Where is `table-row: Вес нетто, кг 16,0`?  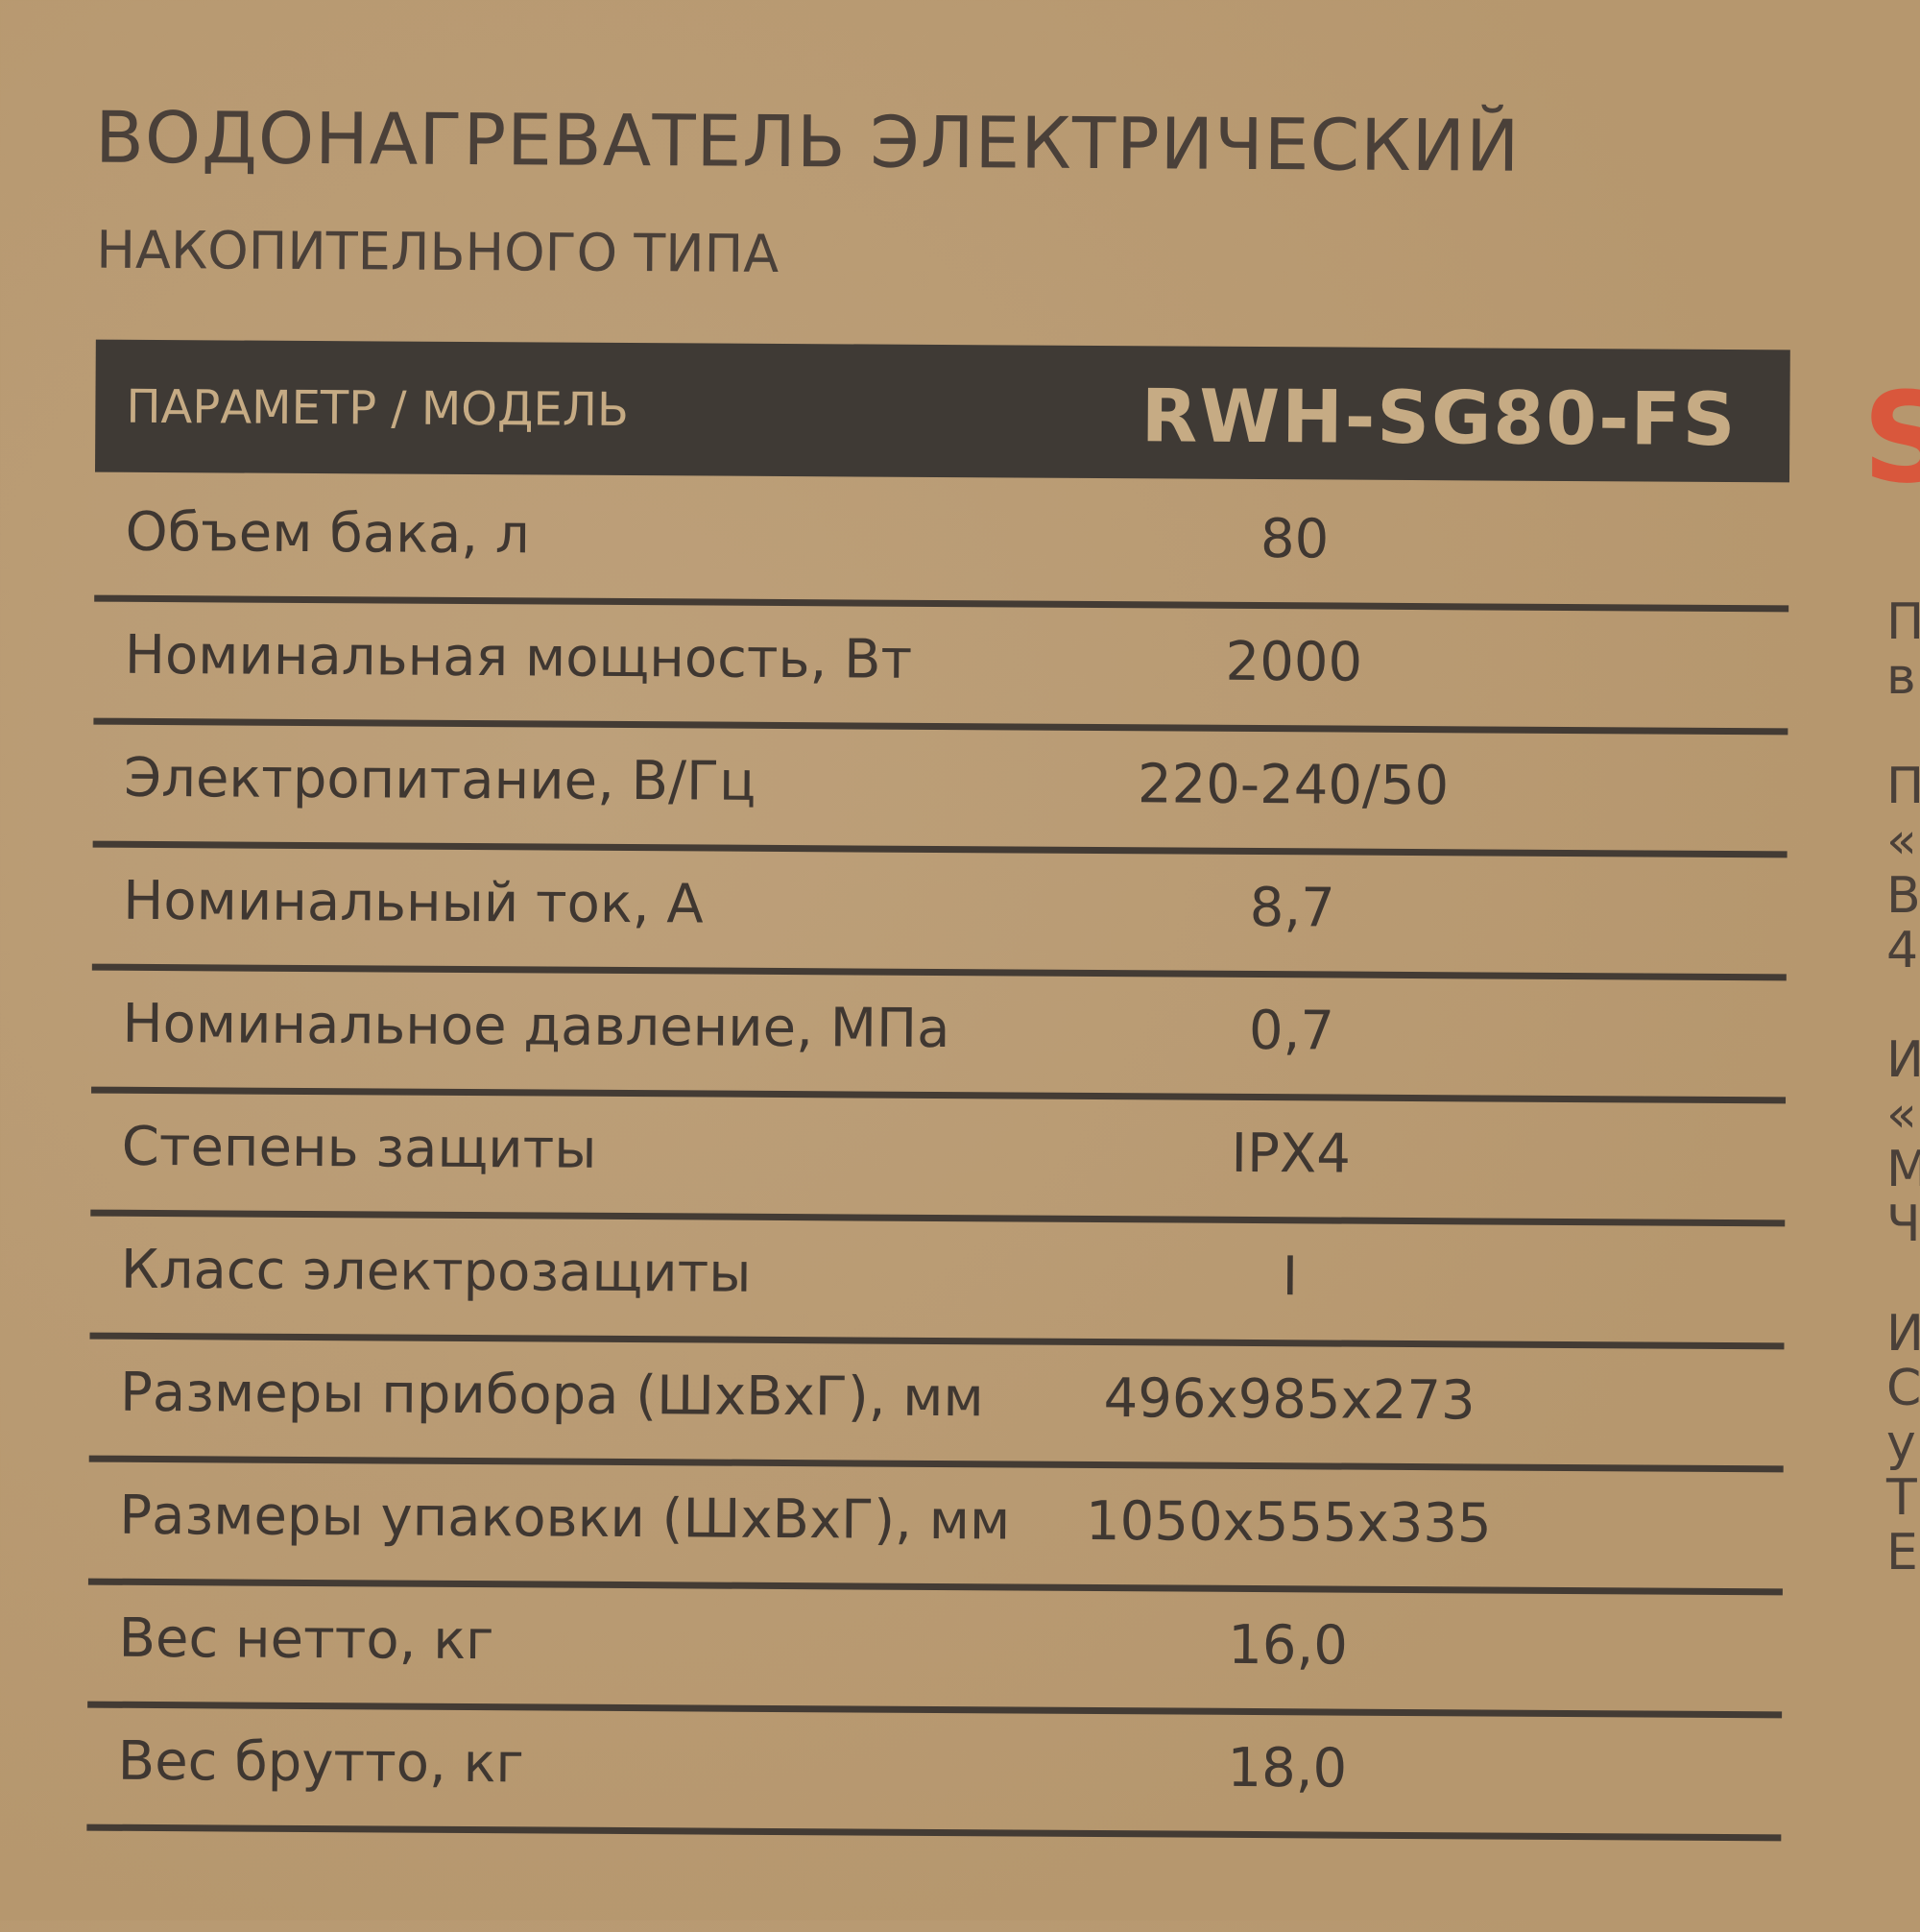 table-row: Вес нетто, кг 16,0 is located at coordinates (935, 1648).